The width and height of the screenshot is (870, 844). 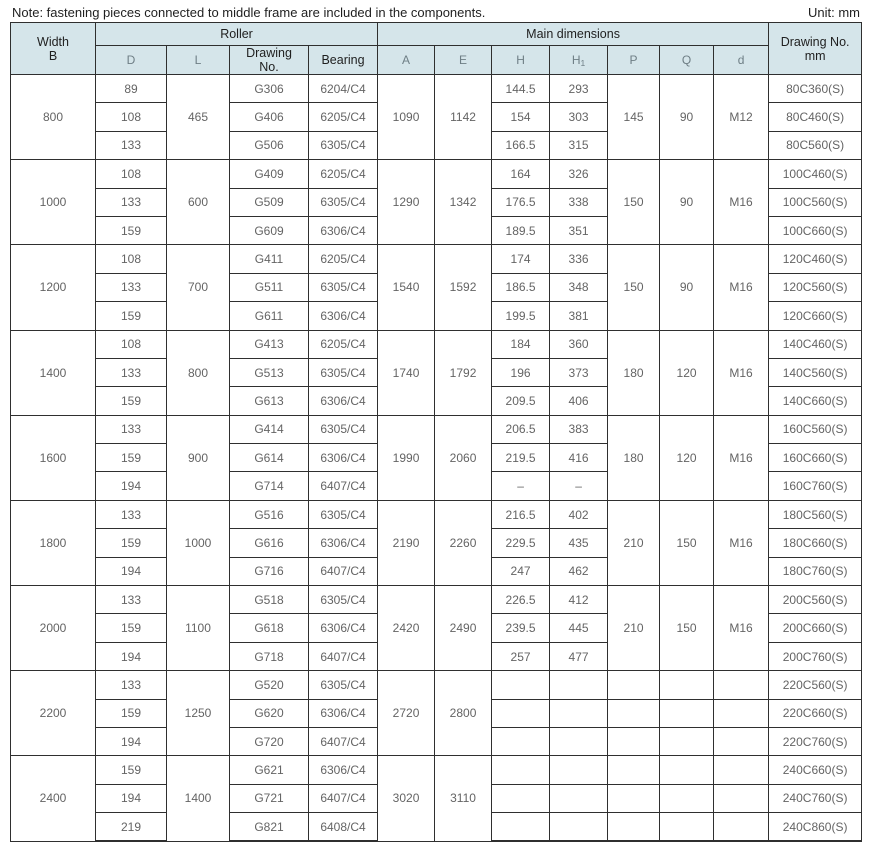 I want to click on header-main-dimensions: Main dimensions, so click(x=573, y=34).